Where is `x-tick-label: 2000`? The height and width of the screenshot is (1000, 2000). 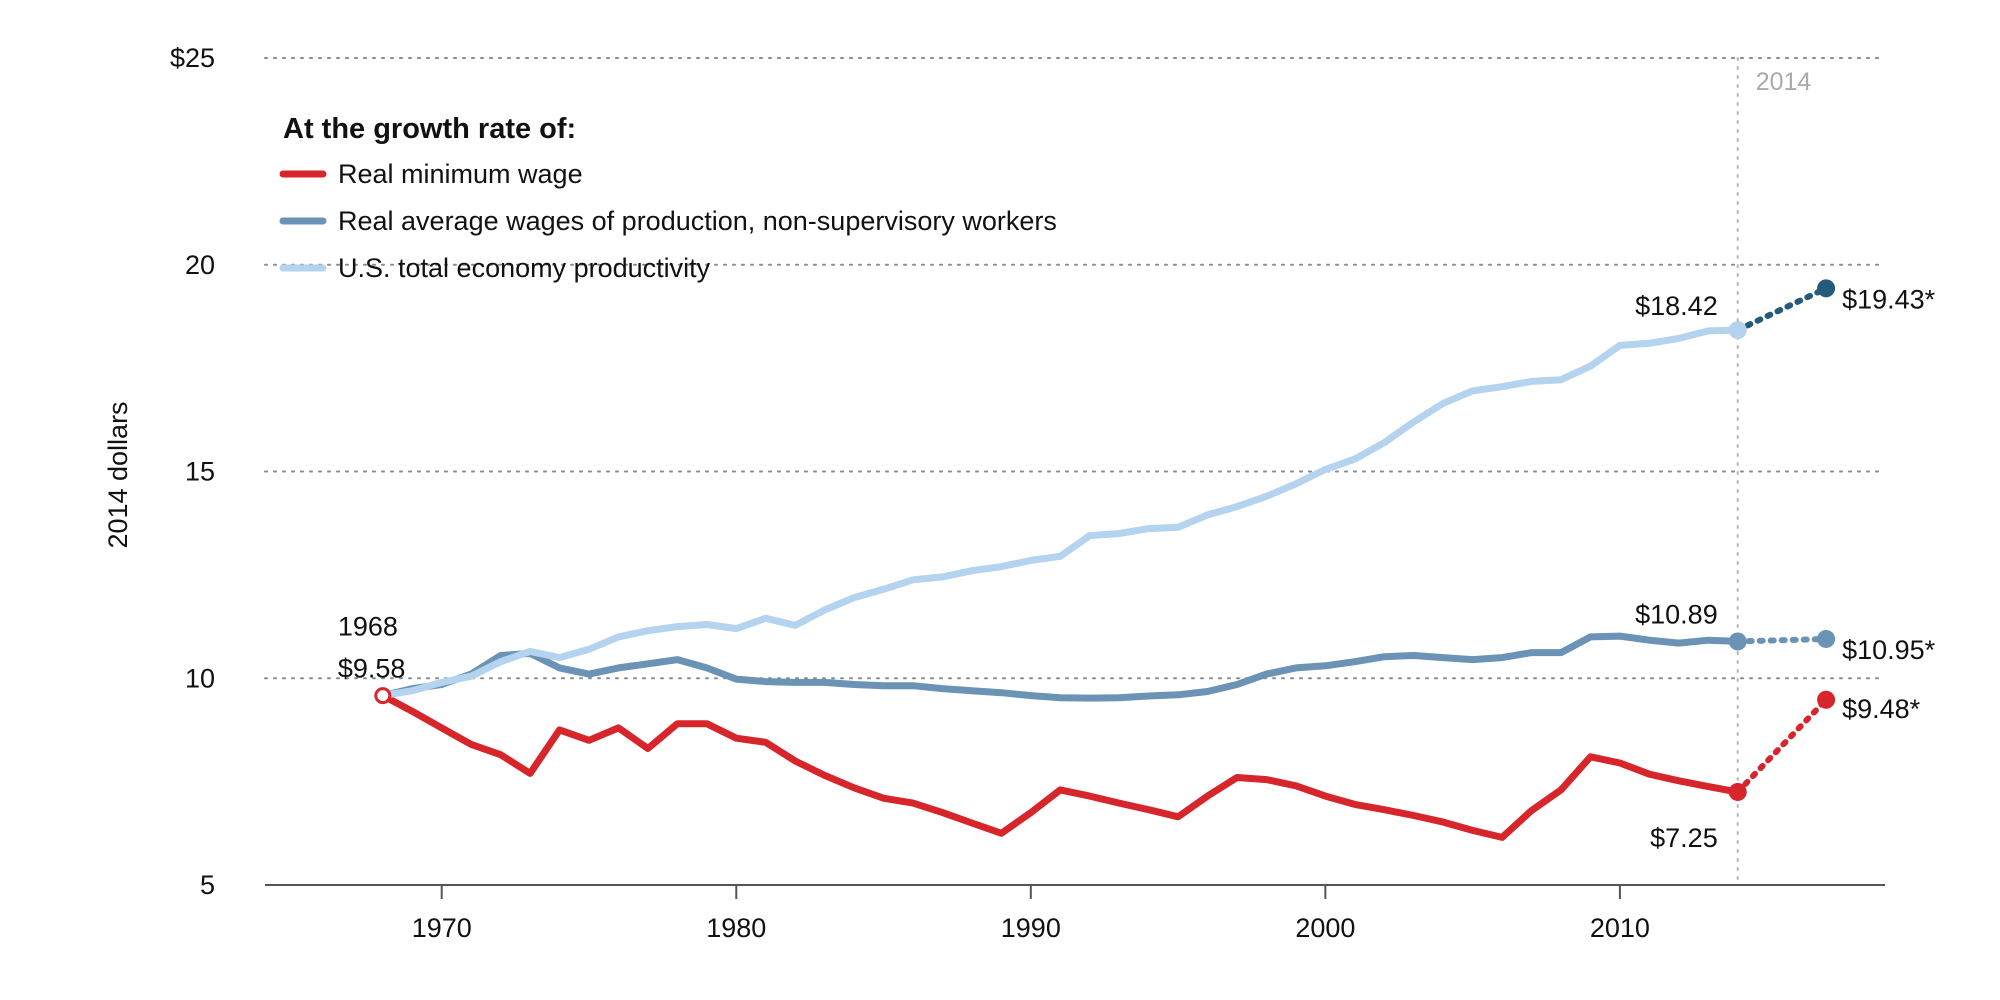 x-tick-label: 2000 is located at coordinates (1325, 928).